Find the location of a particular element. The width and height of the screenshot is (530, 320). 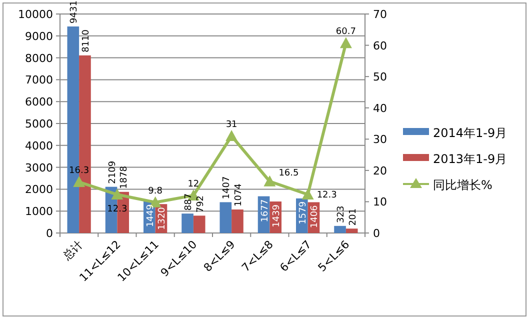

y-tick-label: 8000 is located at coordinates (39, 58).